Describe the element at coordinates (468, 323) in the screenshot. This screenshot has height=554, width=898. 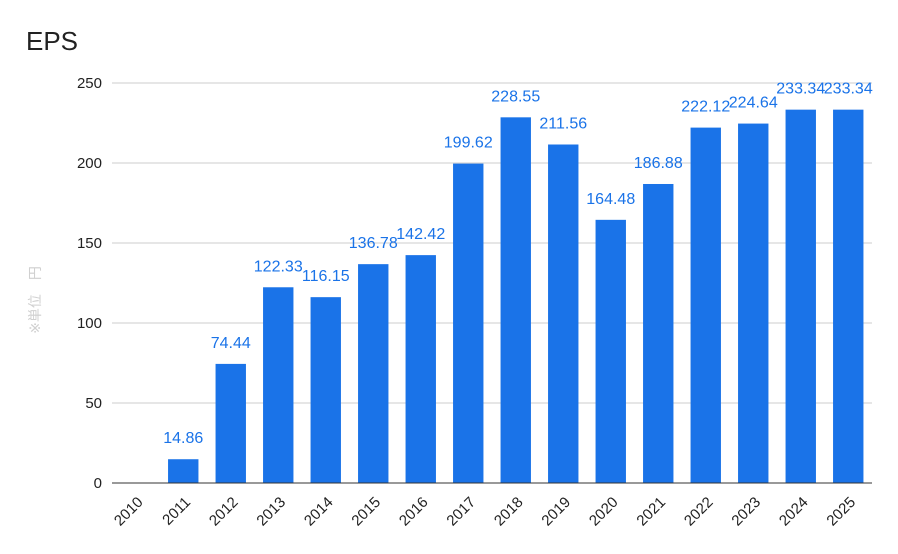
I see `bar-2017` at that location.